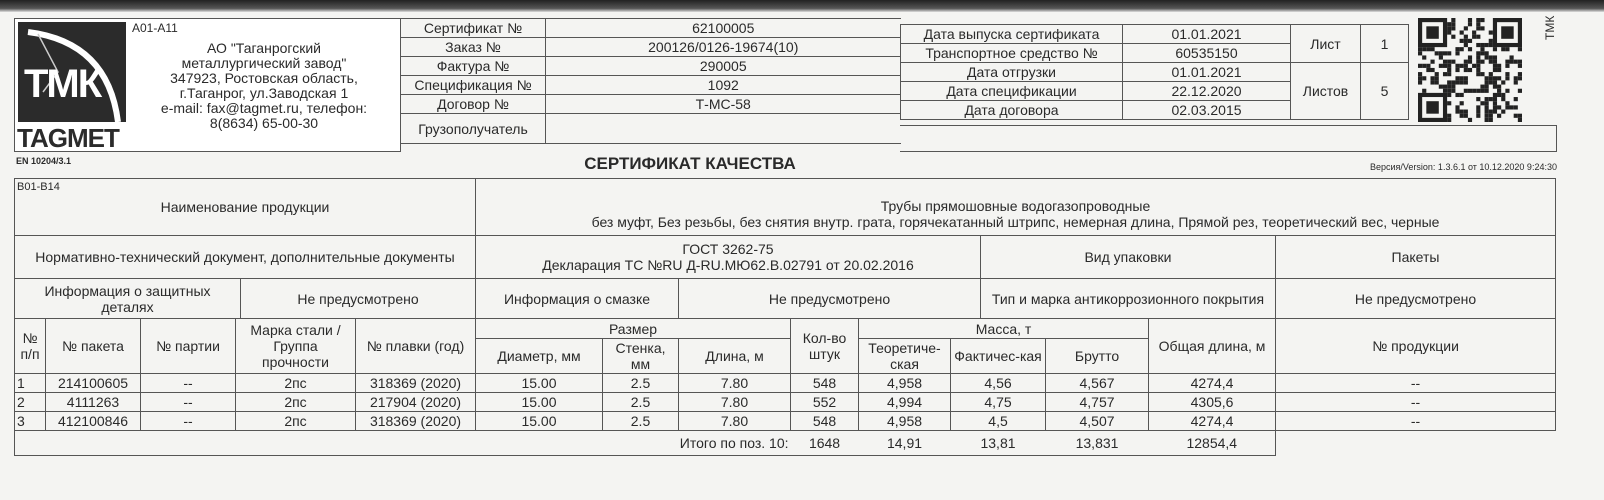  I want to click on cell-actual: 4,5, so click(998, 421).